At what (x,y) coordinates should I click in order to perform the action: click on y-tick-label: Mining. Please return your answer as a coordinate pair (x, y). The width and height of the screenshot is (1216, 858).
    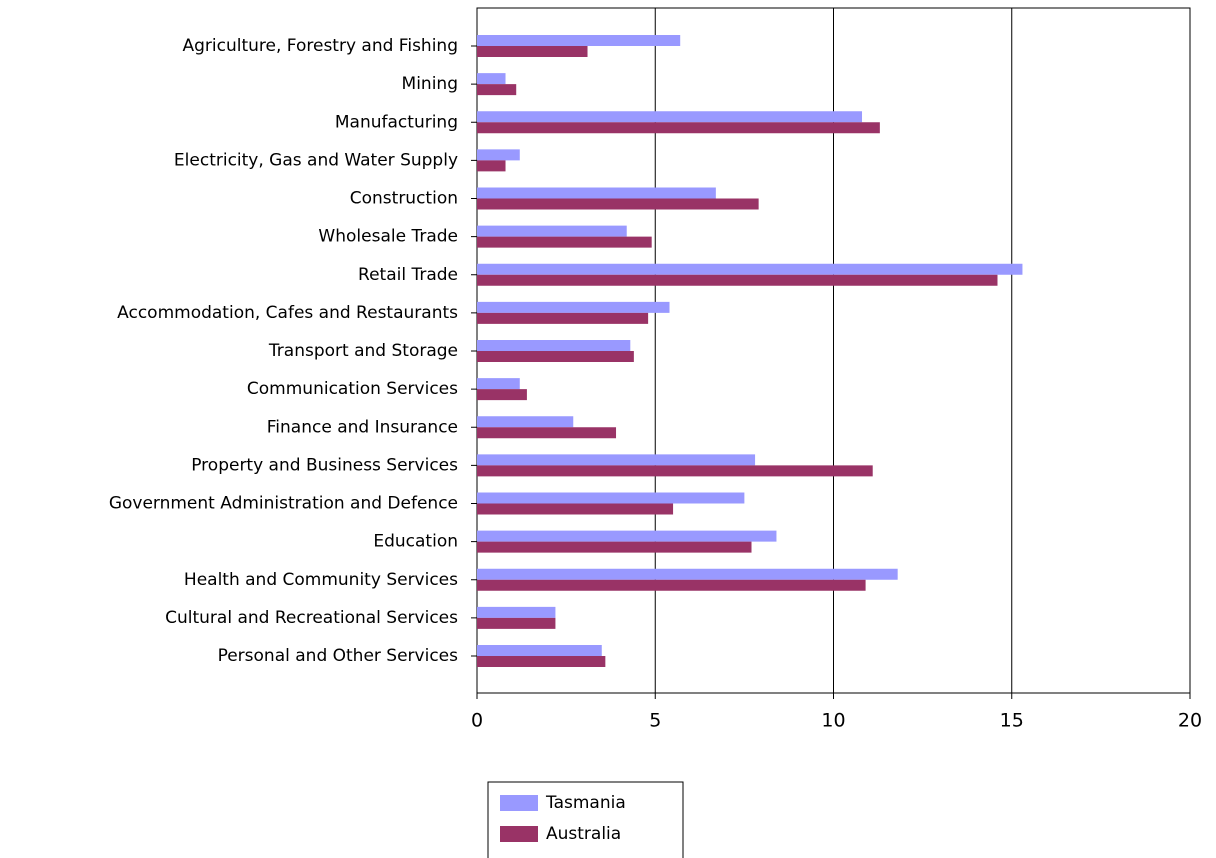
    Looking at the image, I should click on (430, 84).